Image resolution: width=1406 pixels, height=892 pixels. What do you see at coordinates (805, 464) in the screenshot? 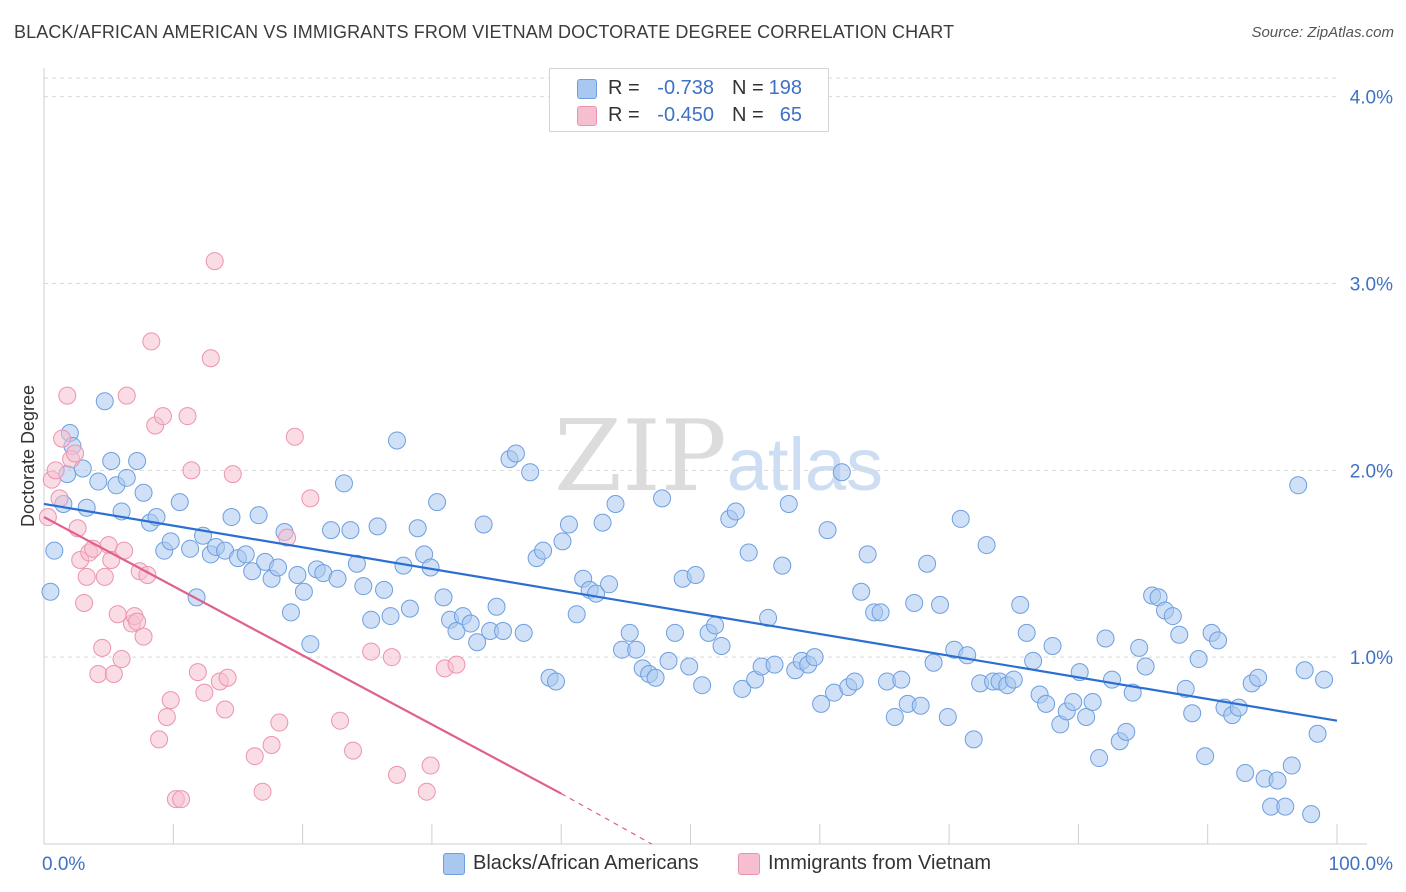
I see `watermark-atlas: atlas` at bounding box center [805, 464].